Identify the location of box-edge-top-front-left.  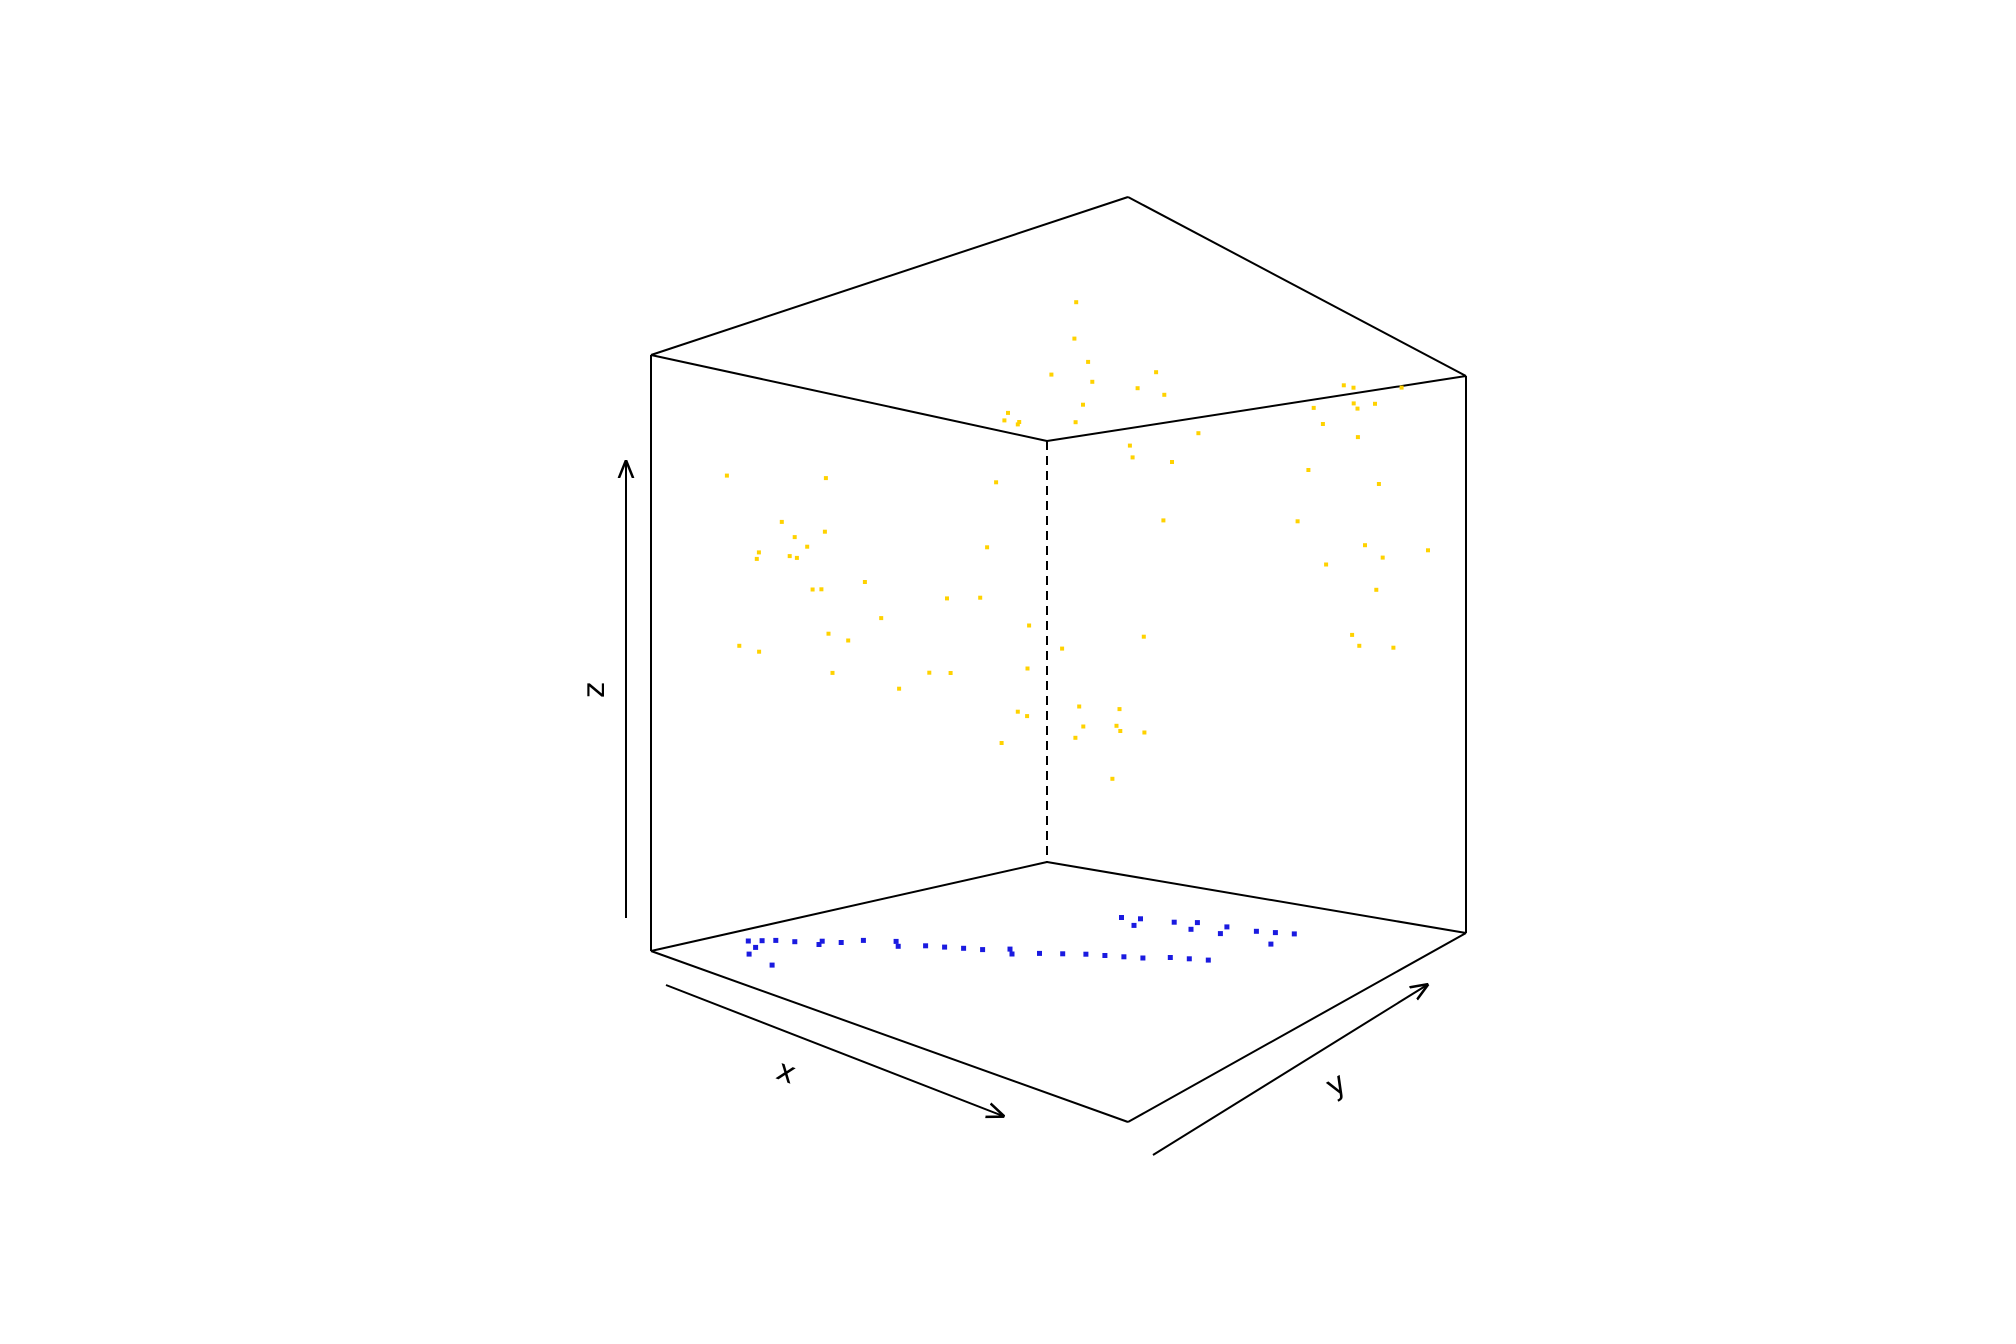
(849, 398).